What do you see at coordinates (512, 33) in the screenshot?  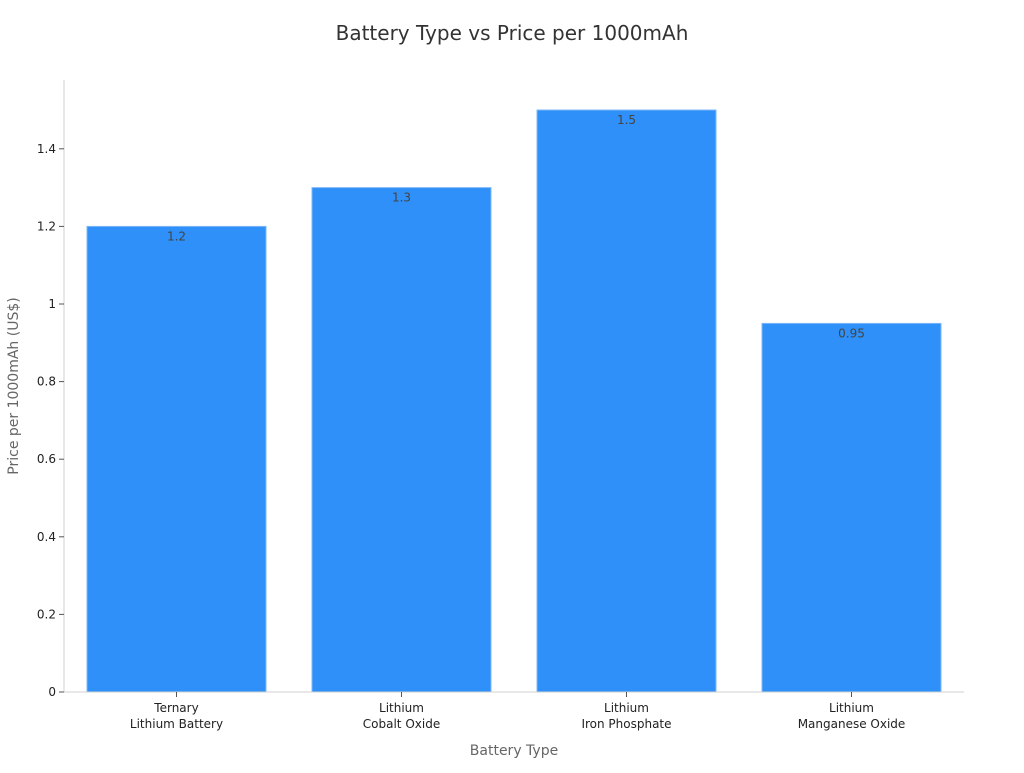 I see `chart-title: Battery Type vs Price per 1000mAh` at bounding box center [512, 33].